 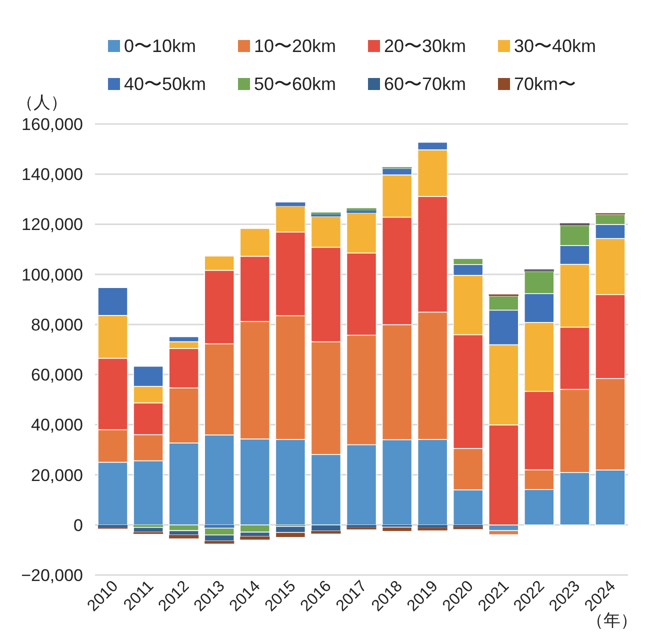 I want to click on legend-label: 0〜10km, so click(x=160, y=46).